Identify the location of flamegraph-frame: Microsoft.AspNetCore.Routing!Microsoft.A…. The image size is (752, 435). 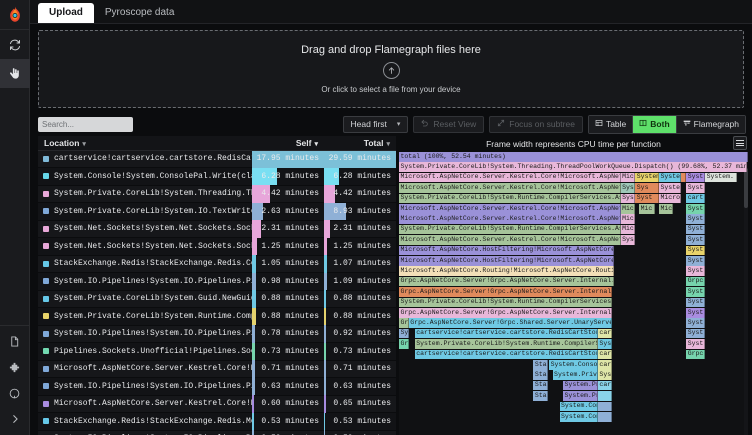
(506, 271).